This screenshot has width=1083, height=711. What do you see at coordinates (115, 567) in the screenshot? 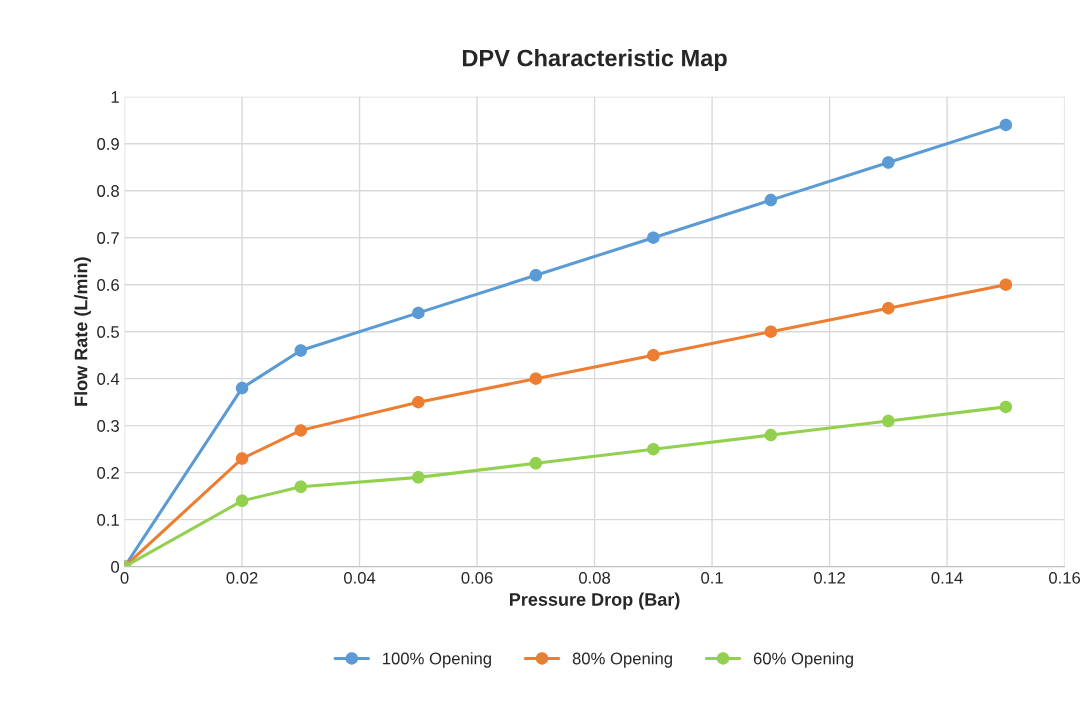
I see `y-tick-label: 0` at bounding box center [115, 567].